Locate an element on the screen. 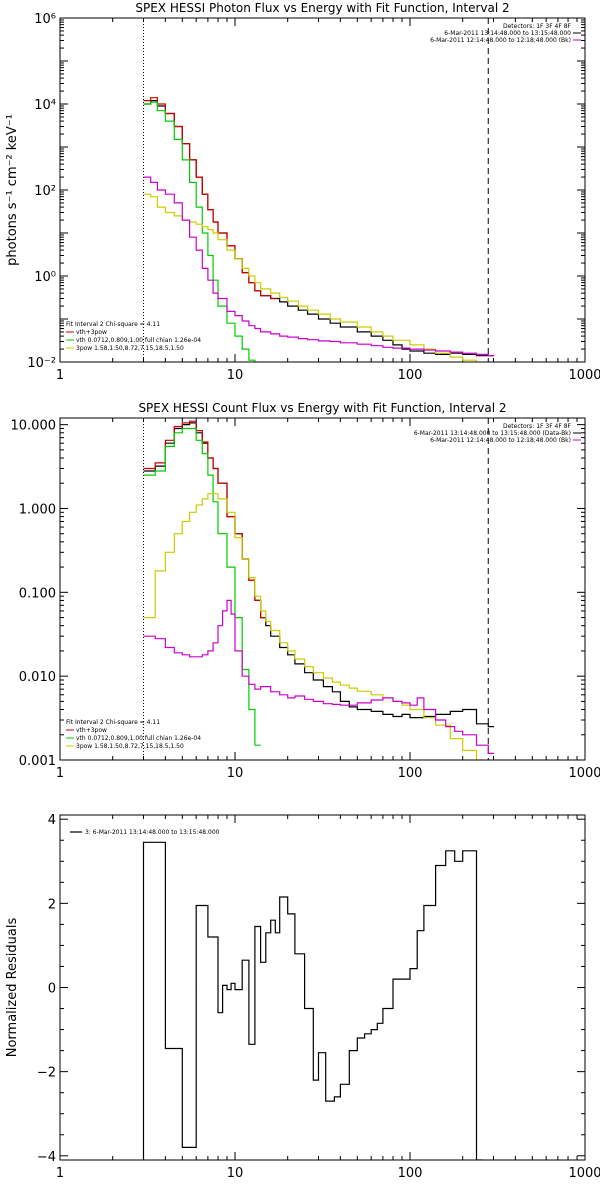 This screenshot has height=1200, width=600. y-axis-label: Normalized Residuals is located at coordinates (12, 988).